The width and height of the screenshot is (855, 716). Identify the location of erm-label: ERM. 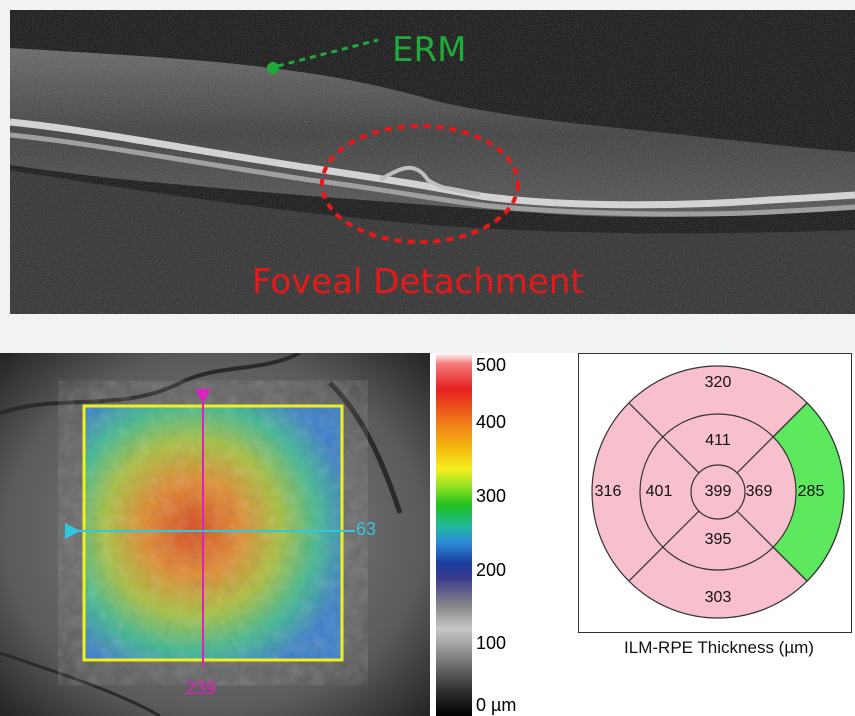
(429, 50).